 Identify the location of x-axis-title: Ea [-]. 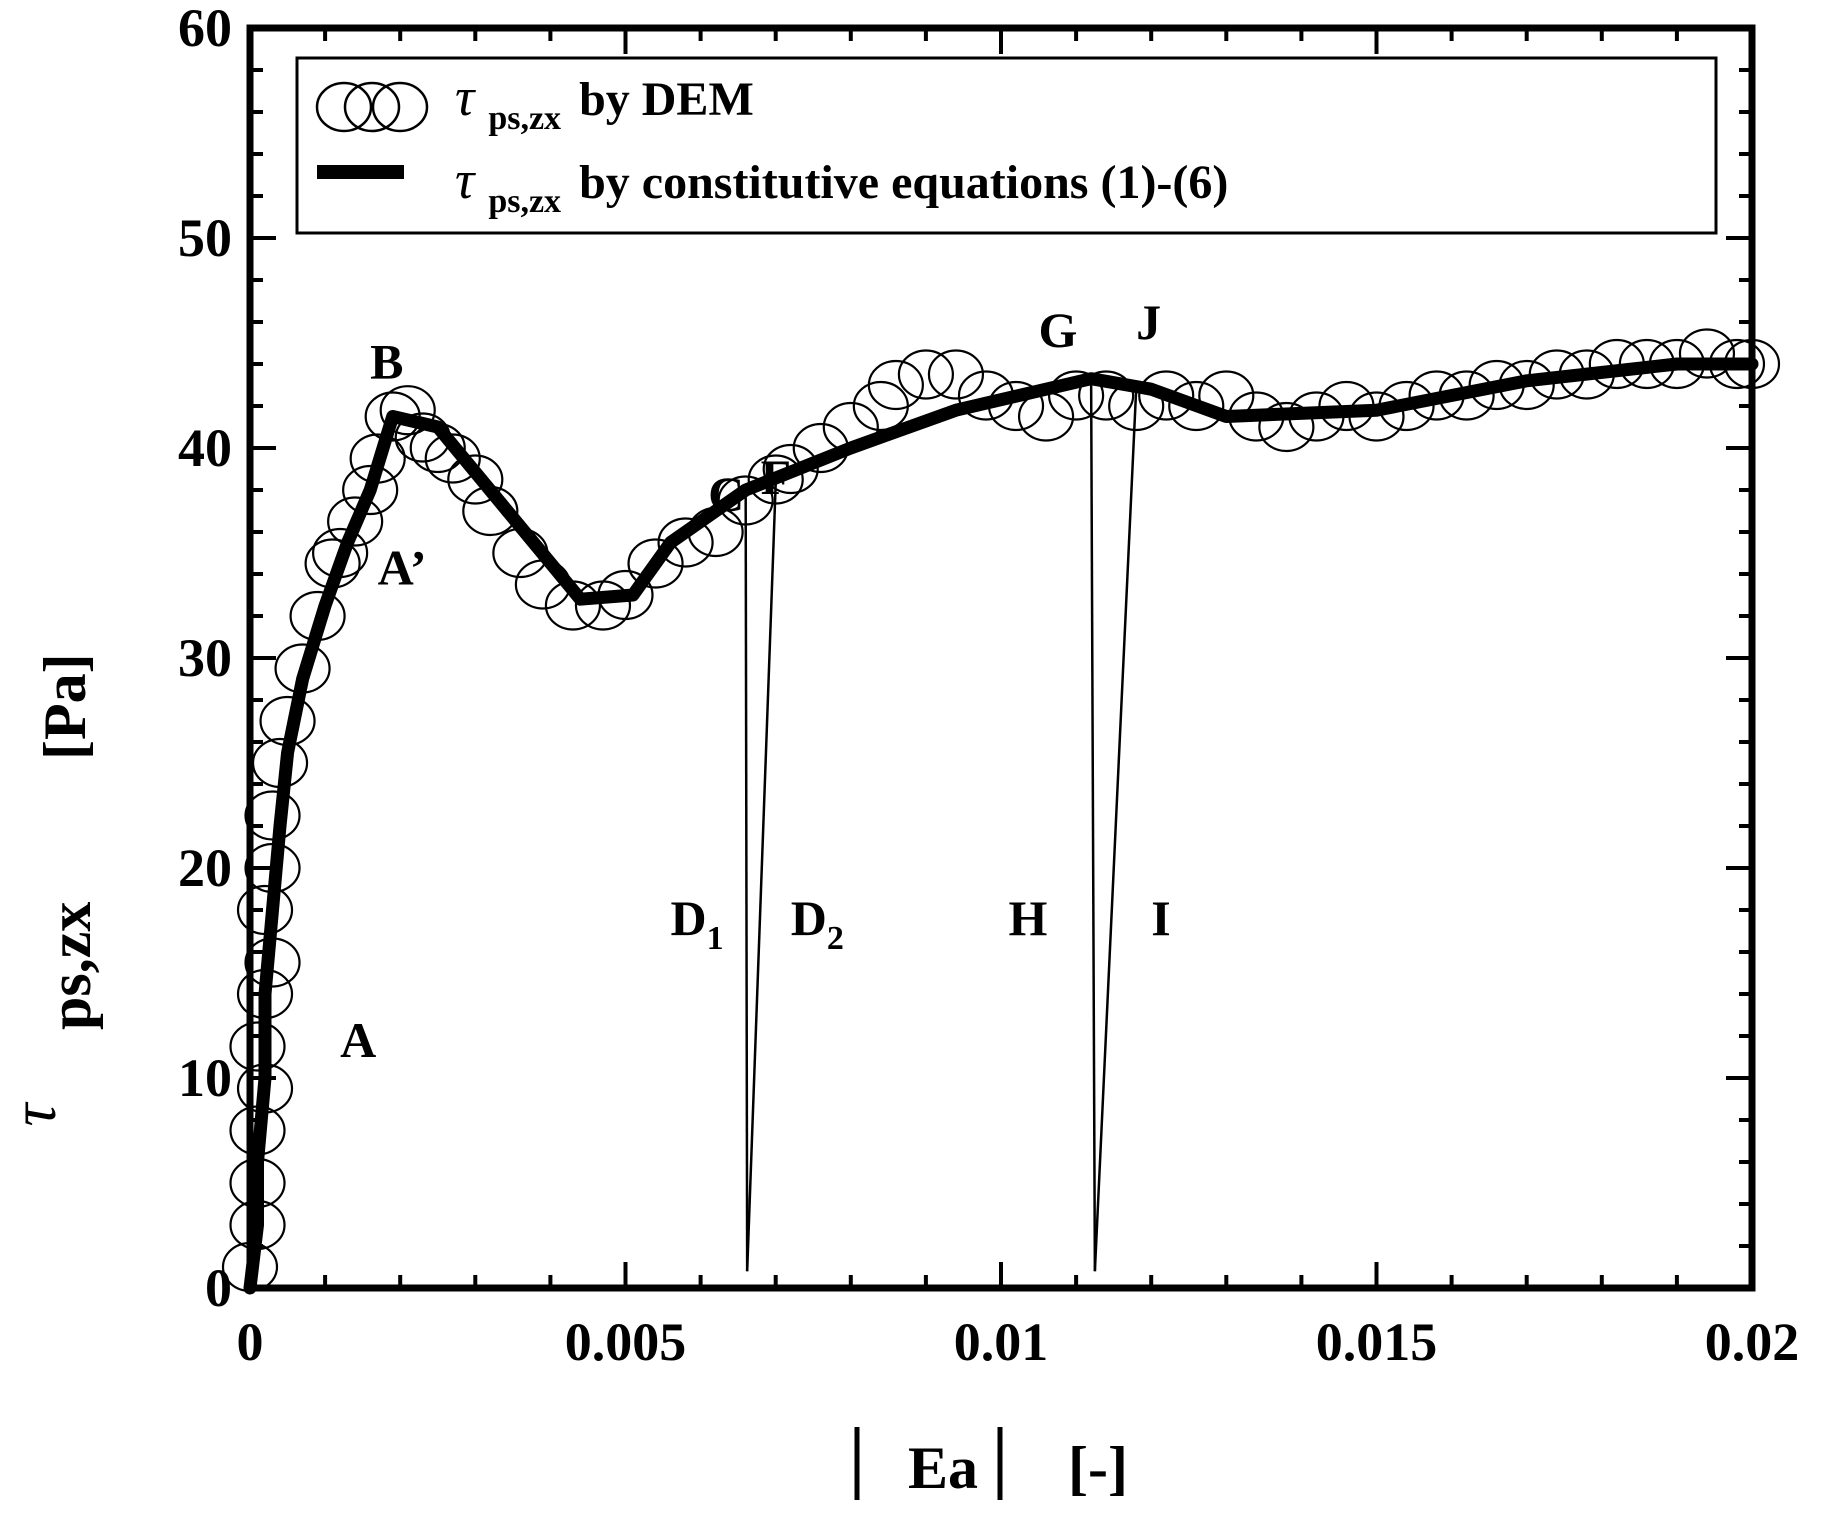
(991, 1464).